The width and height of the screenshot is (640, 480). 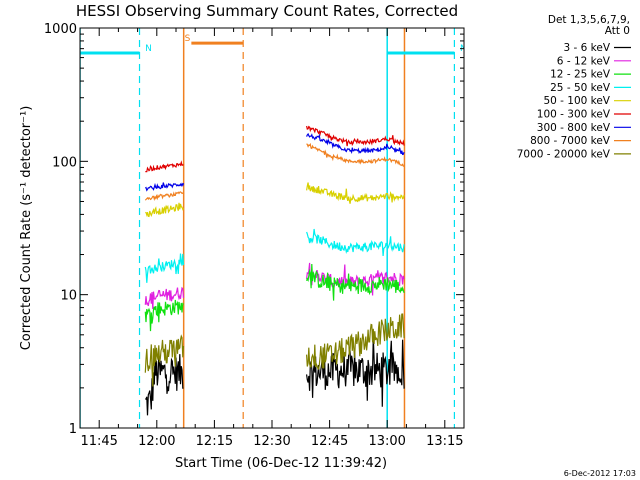 What do you see at coordinates (164, 187) in the screenshot?
I see `series-6-seg1` at bounding box center [164, 187].